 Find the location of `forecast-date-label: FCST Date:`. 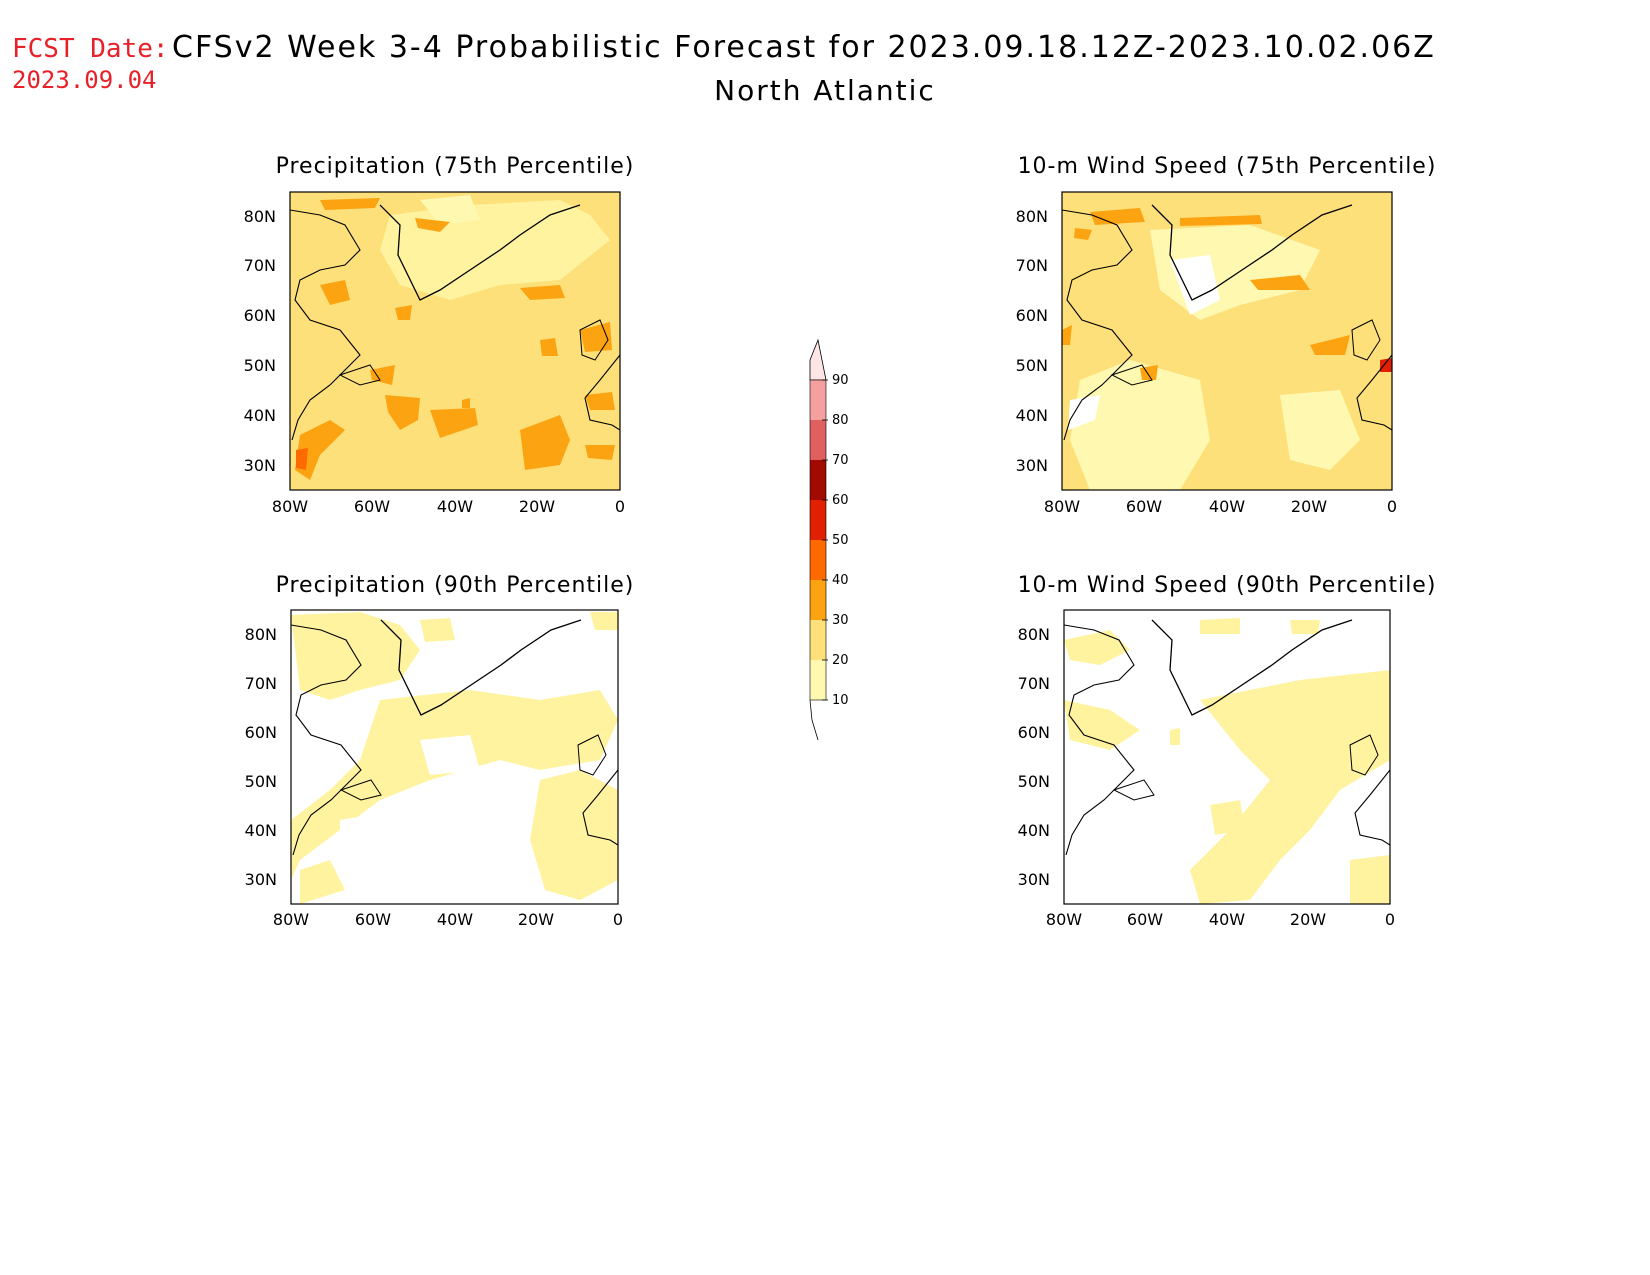

forecast-date-label: FCST Date: is located at coordinates (90, 49).